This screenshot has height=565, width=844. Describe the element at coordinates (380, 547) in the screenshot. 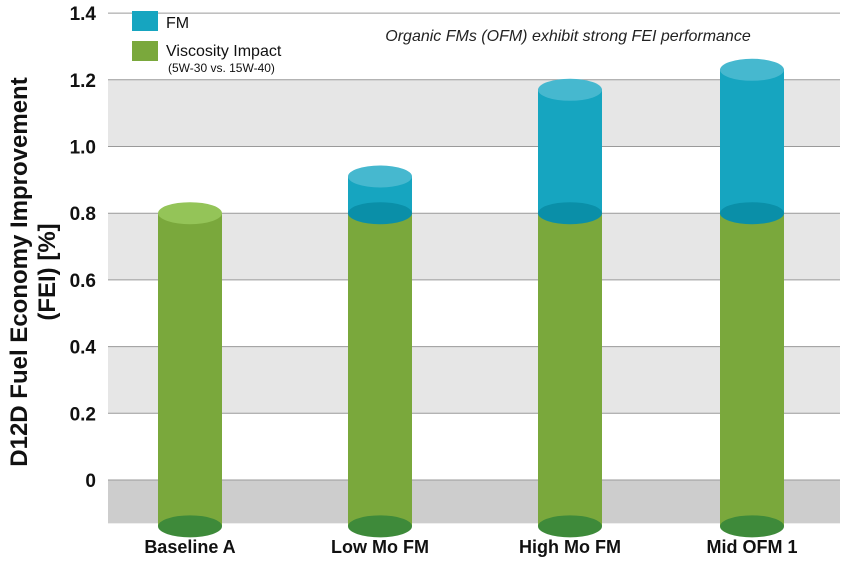

I see `x-tick-label: Low Mo FM` at that location.